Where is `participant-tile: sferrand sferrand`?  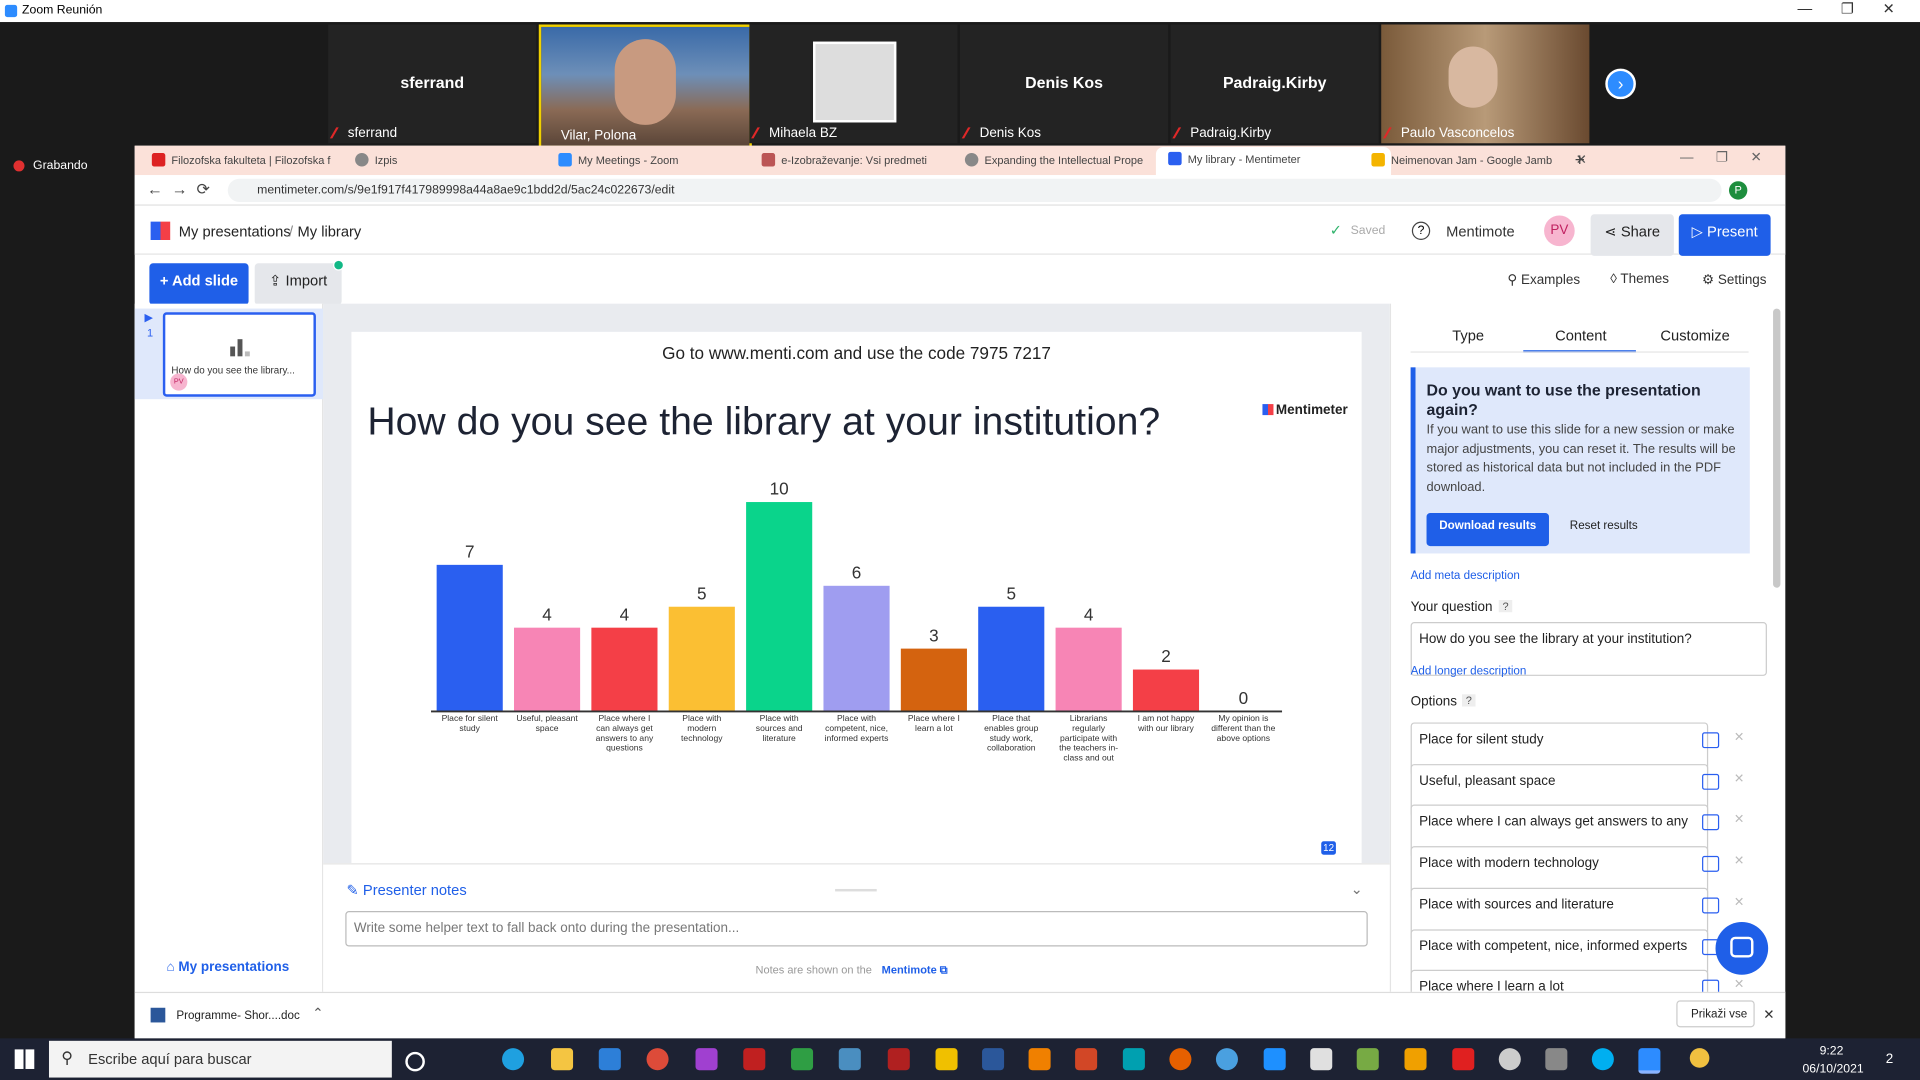
participant-tile: sferrand sferrand is located at coordinates (432, 84).